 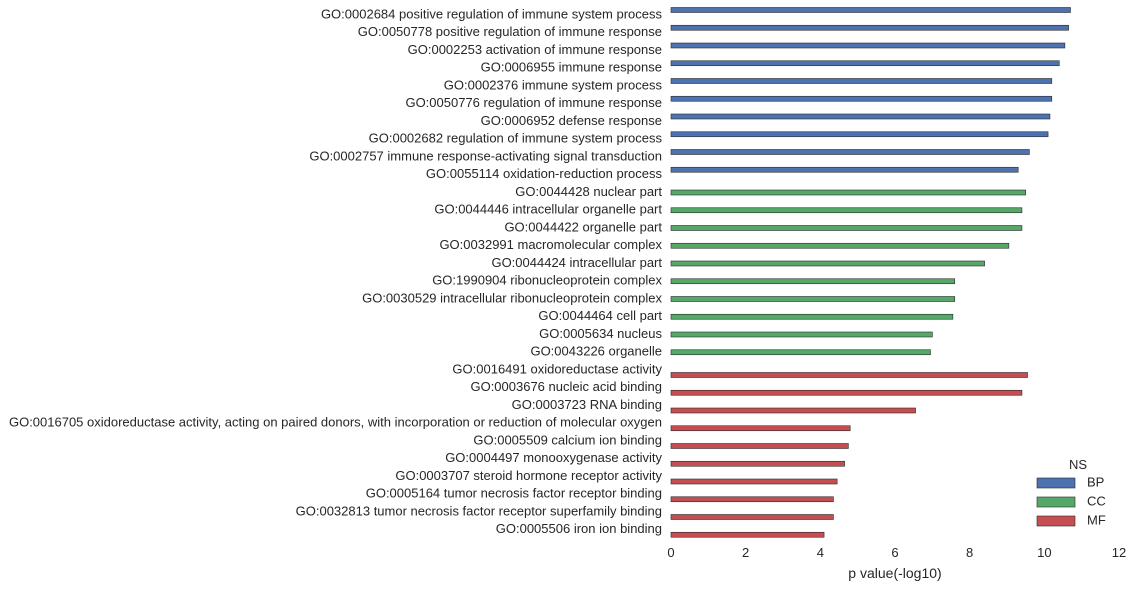 I want to click on category-label: GO:0050776 regulation of immune response, so click(x=533, y=102).